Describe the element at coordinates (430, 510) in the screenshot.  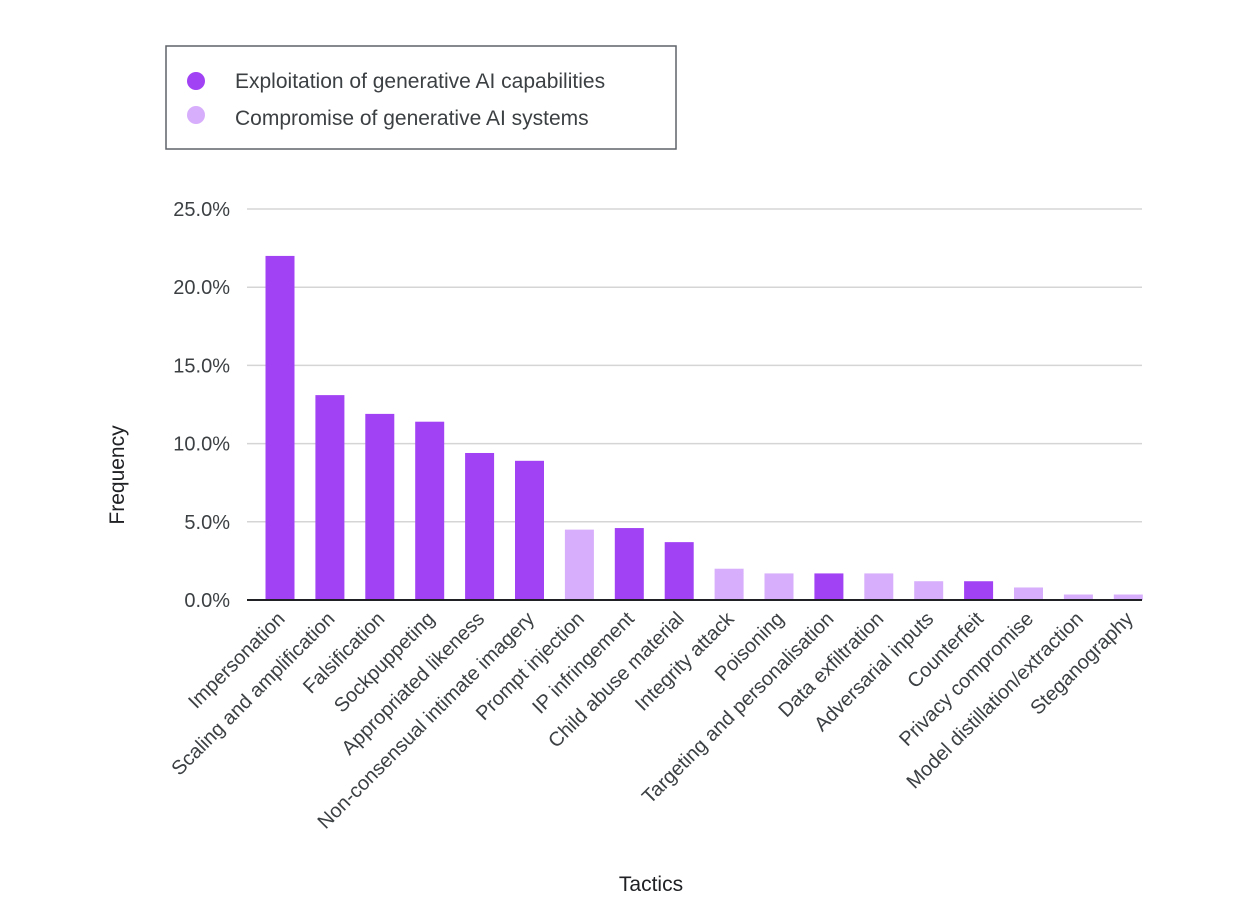
I see `bar-sockpuppeting` at that location.